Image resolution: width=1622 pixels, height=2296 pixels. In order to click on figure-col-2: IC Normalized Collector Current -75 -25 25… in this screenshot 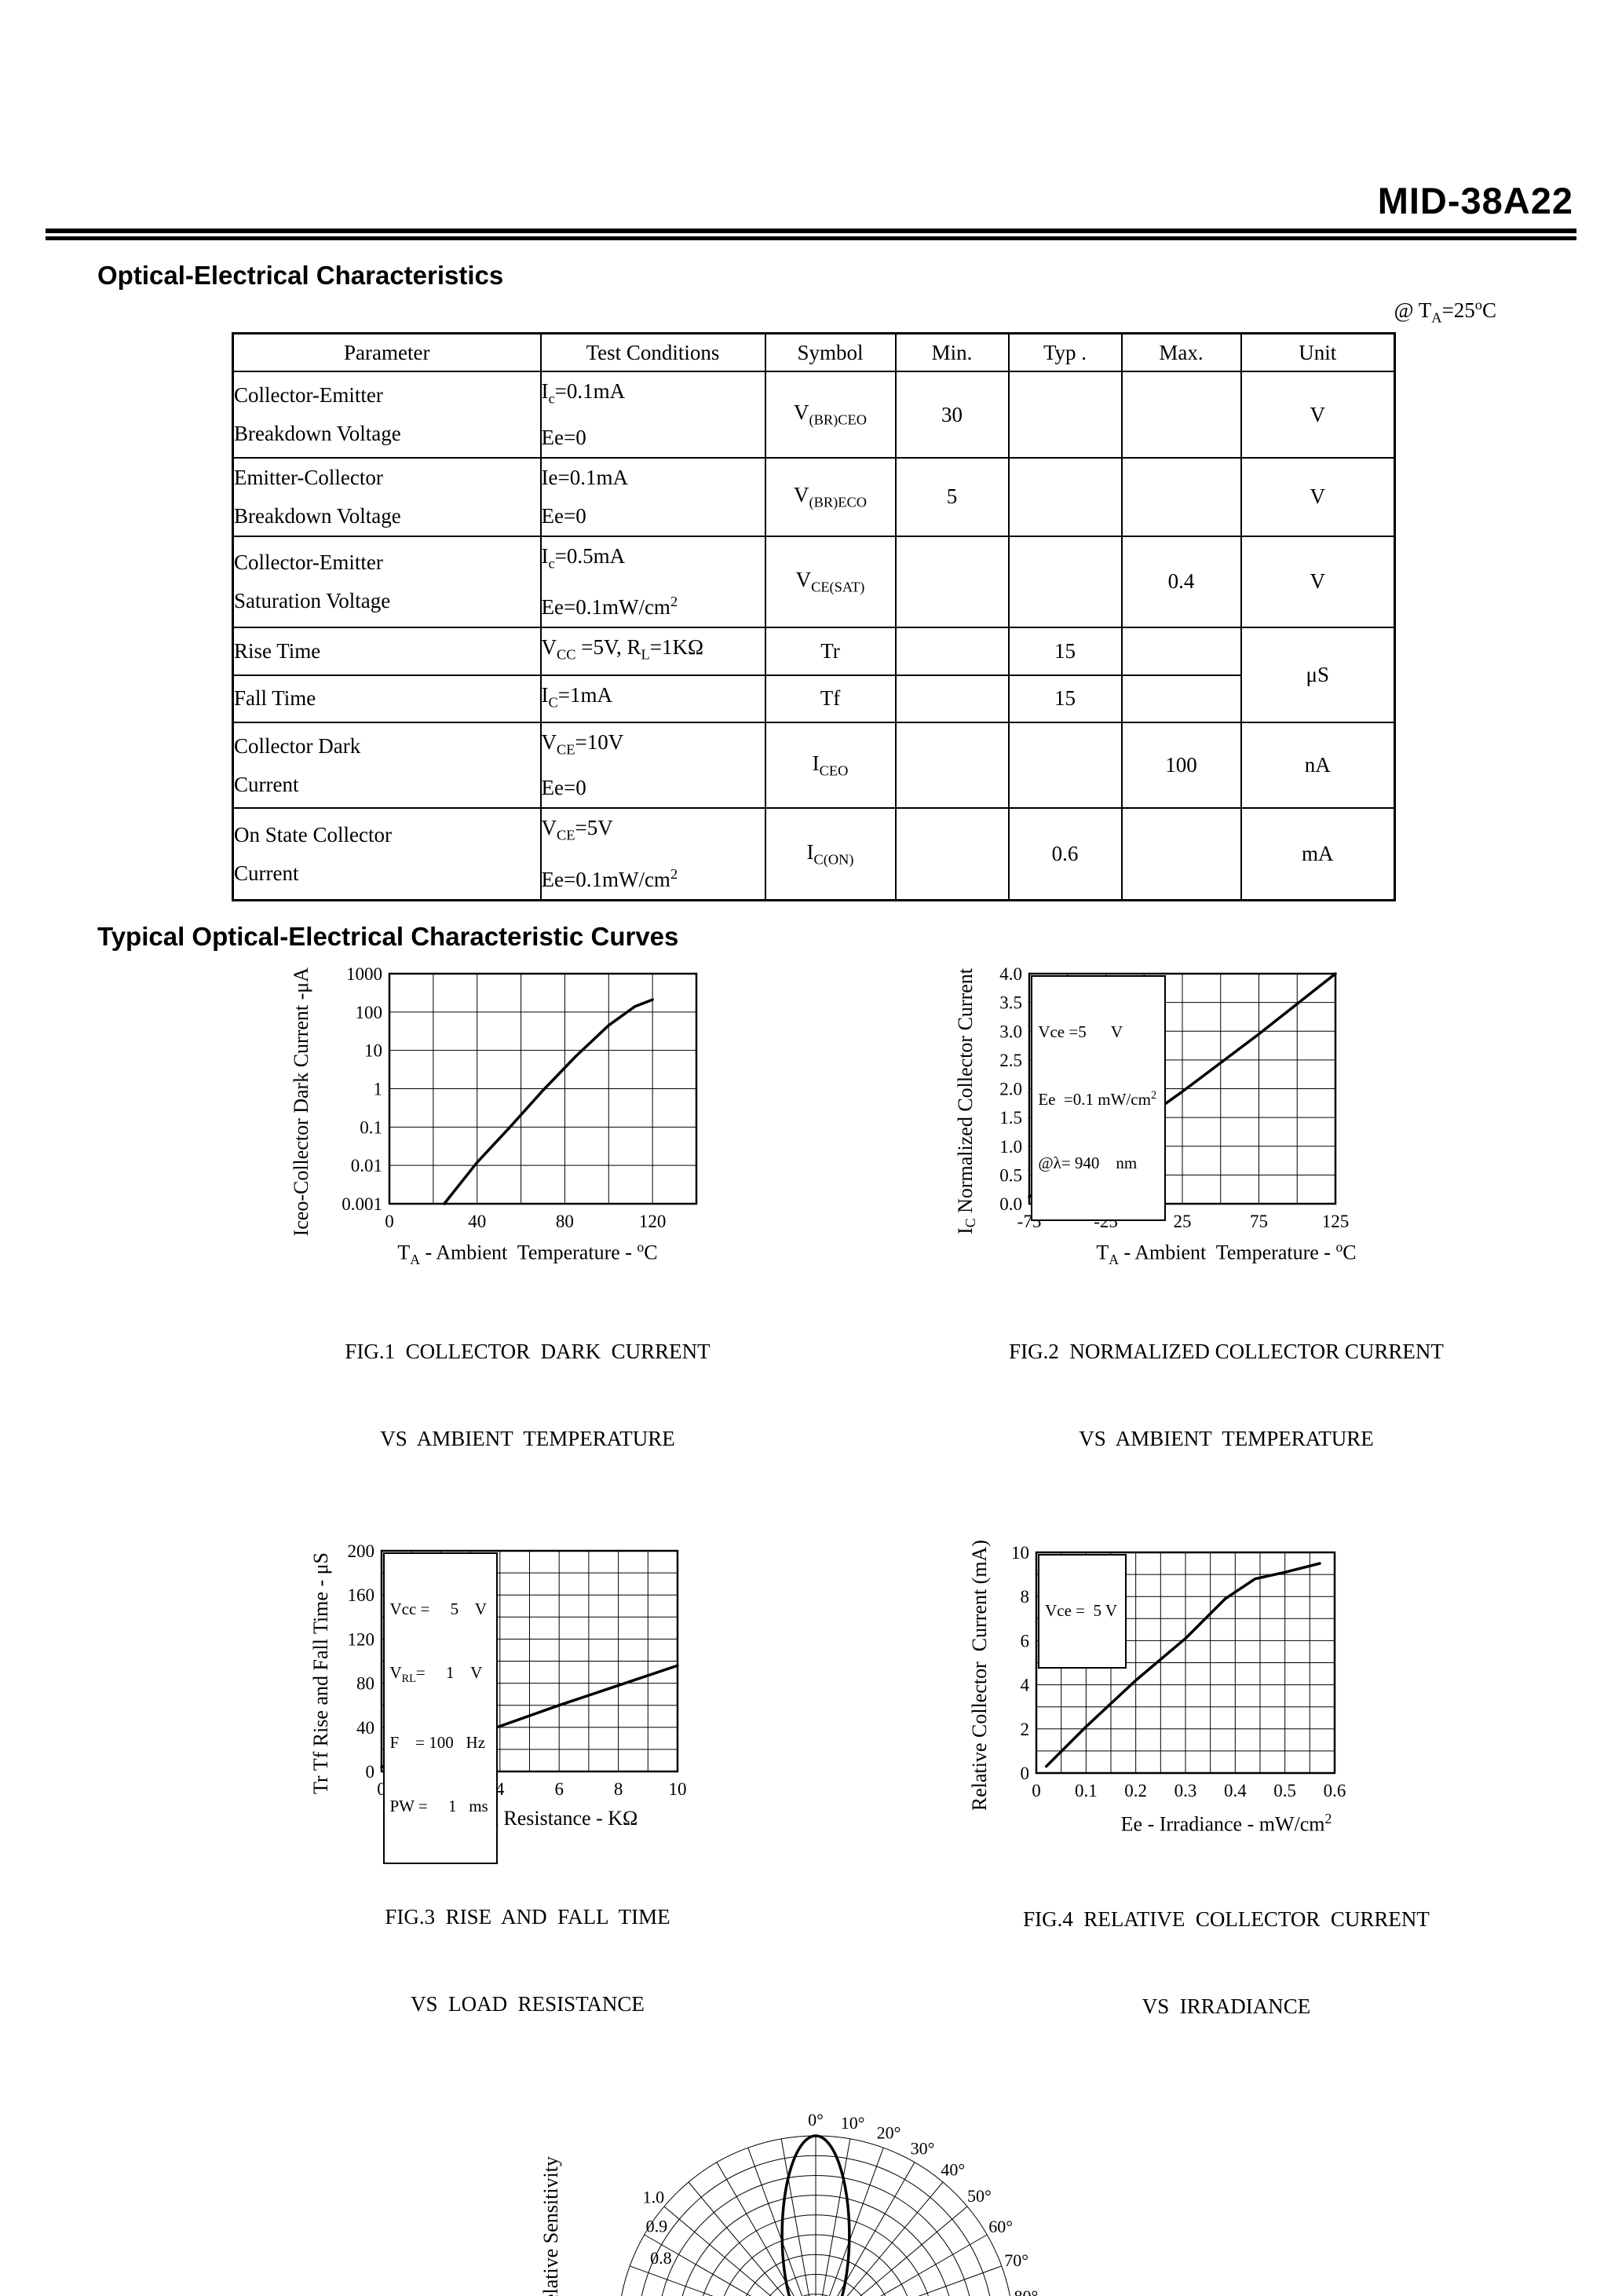, I will do `click(1199, 1238)`.